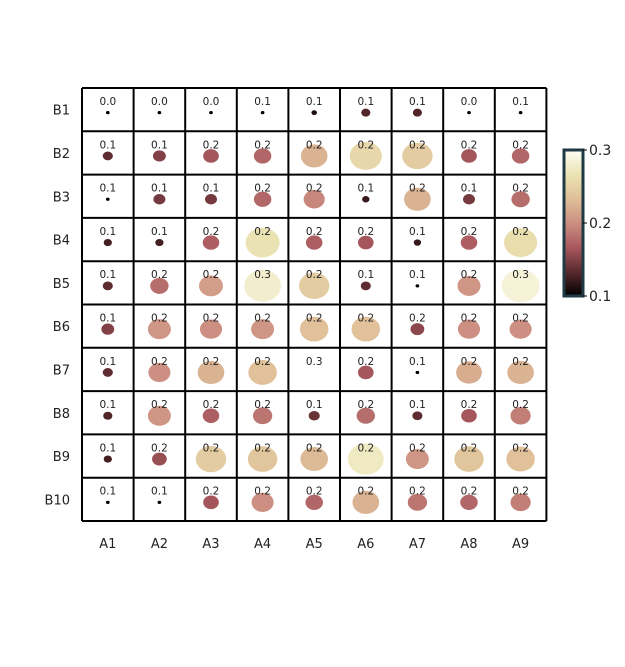 The image size is (625, 667). I want to click on heatmap-marker-B6-A5, so click(314, 329).